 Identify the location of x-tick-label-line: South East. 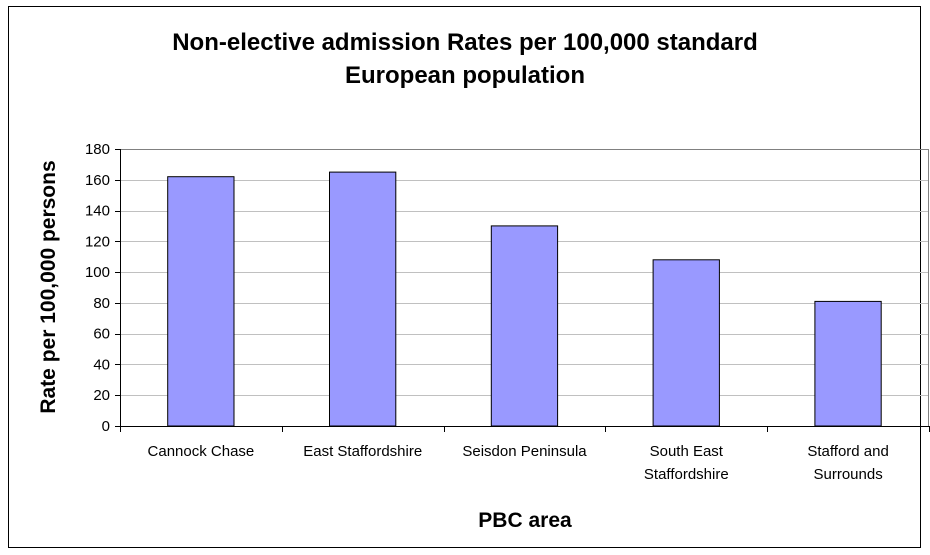
(687, 451).